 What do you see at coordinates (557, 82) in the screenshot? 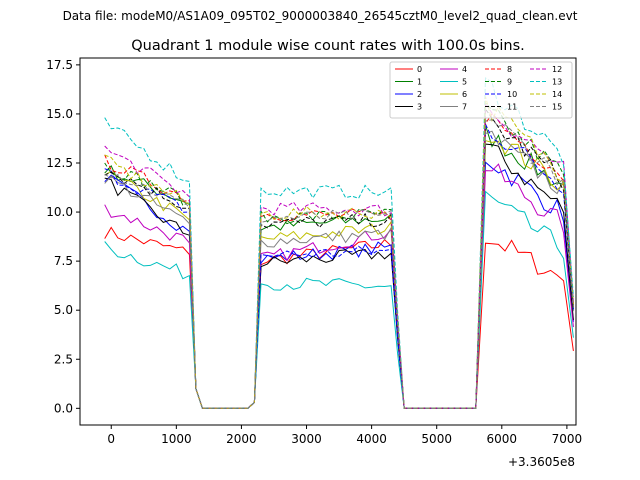
I see `legend-label-13: 13` at bounding box center [557, 82].